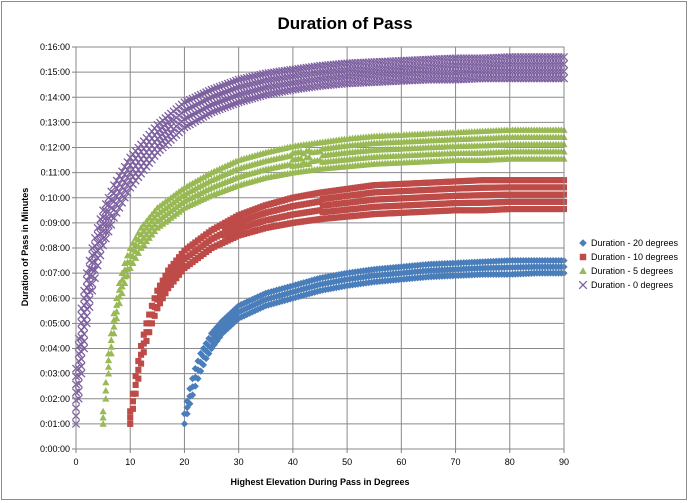 The image size is (690, 503). I want to click on y-tick-label: 0:13:00, so click(55, 122).